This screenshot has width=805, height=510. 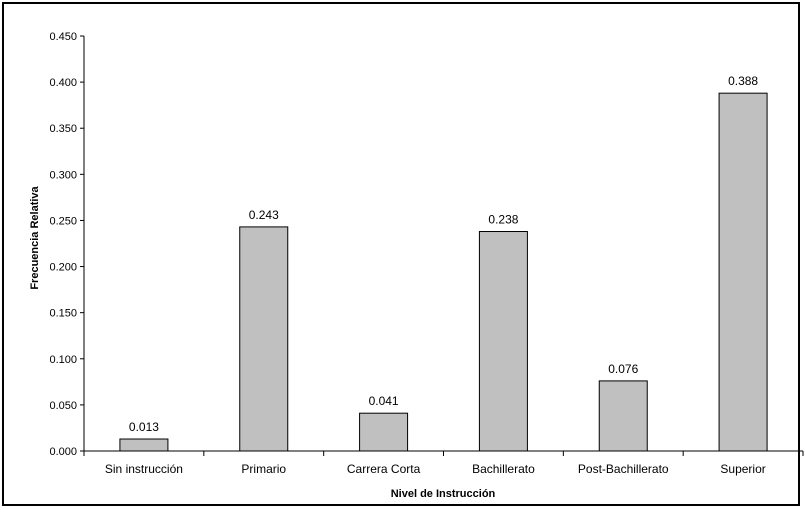 What do you see at coordinates (63, 175) in the screenshot?
I see `y-tick-label: 0.300` at bounding box center [63, 175].